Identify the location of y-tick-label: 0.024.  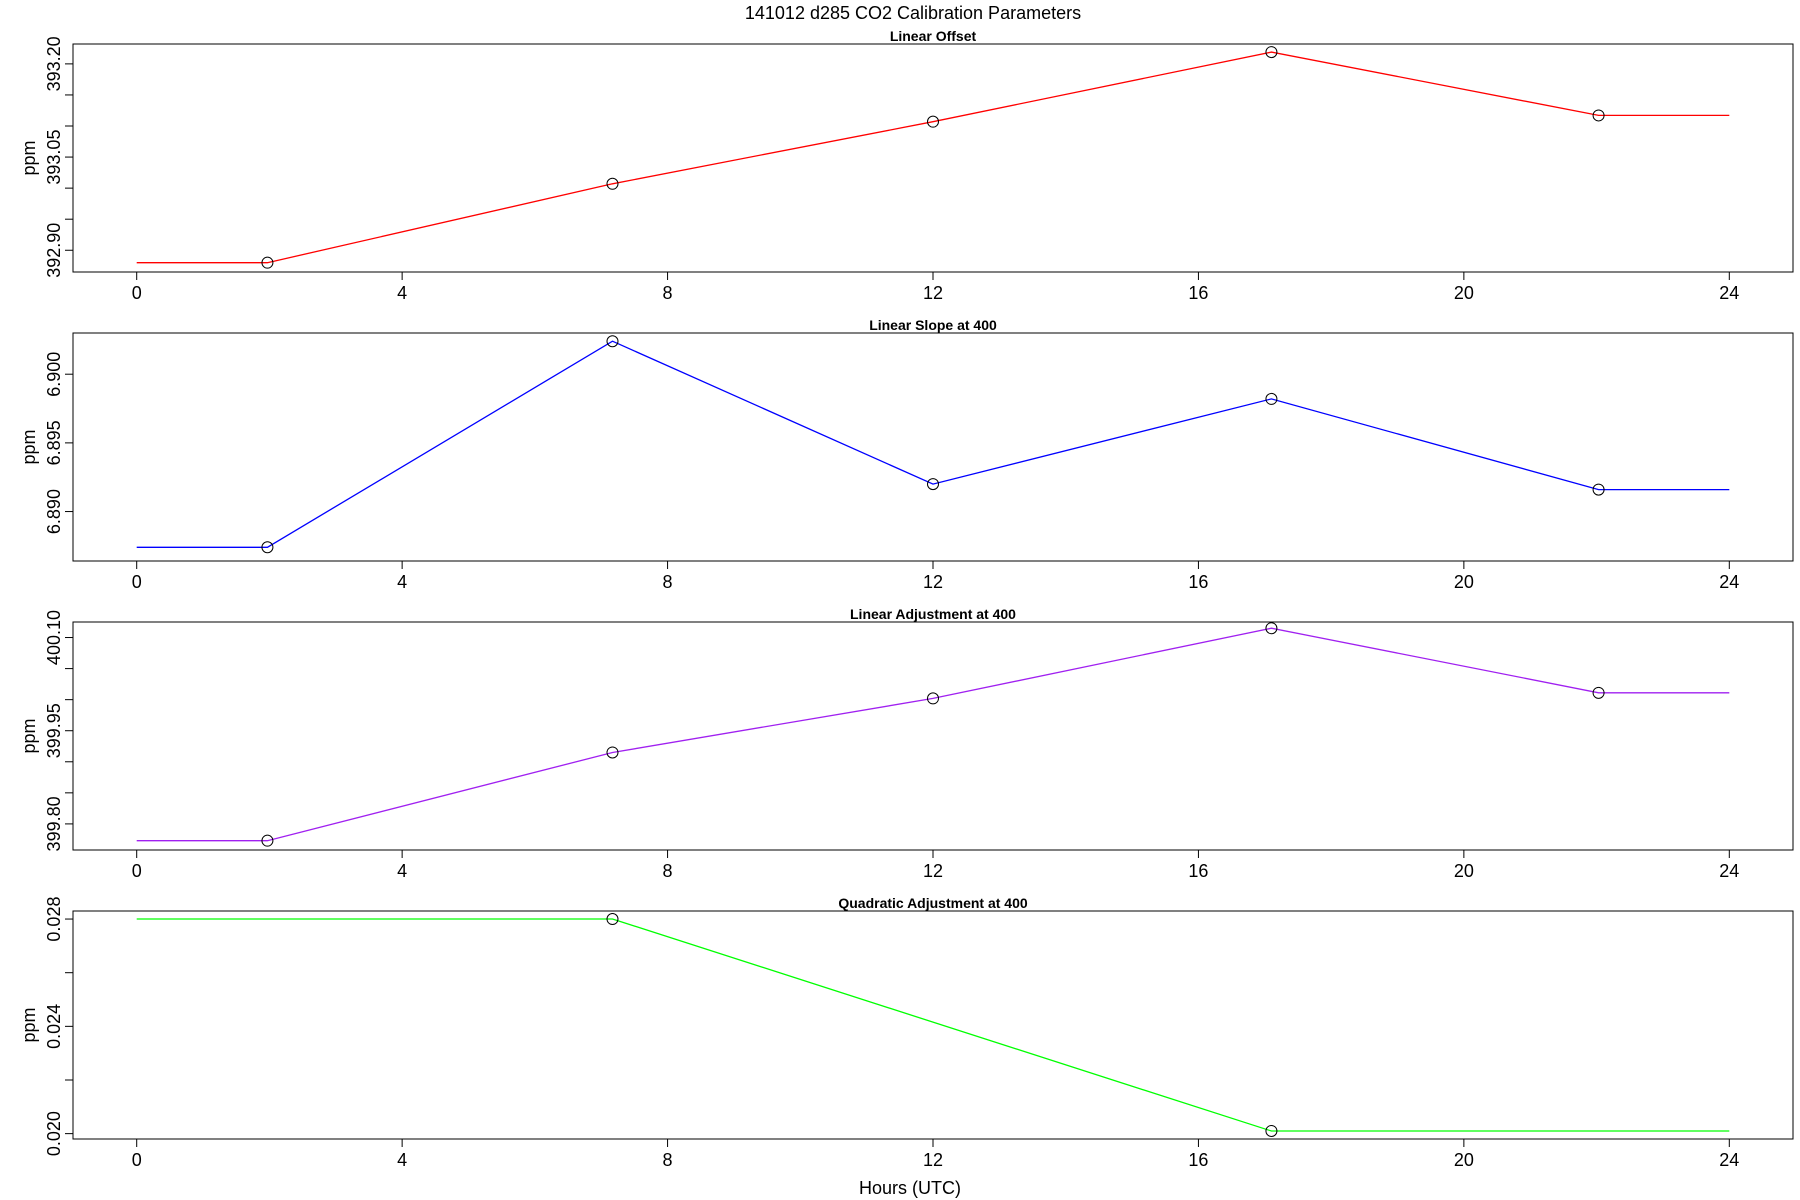
(54, 1026).